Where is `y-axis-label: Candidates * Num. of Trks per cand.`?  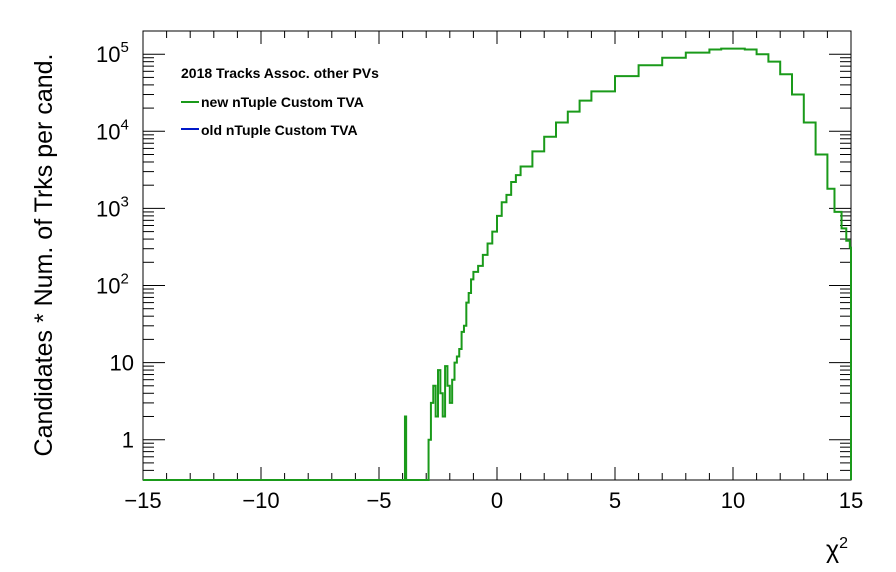
y-axis-label: Candidates * Num. of Trks per cand. is located at coordinates (44, 255).